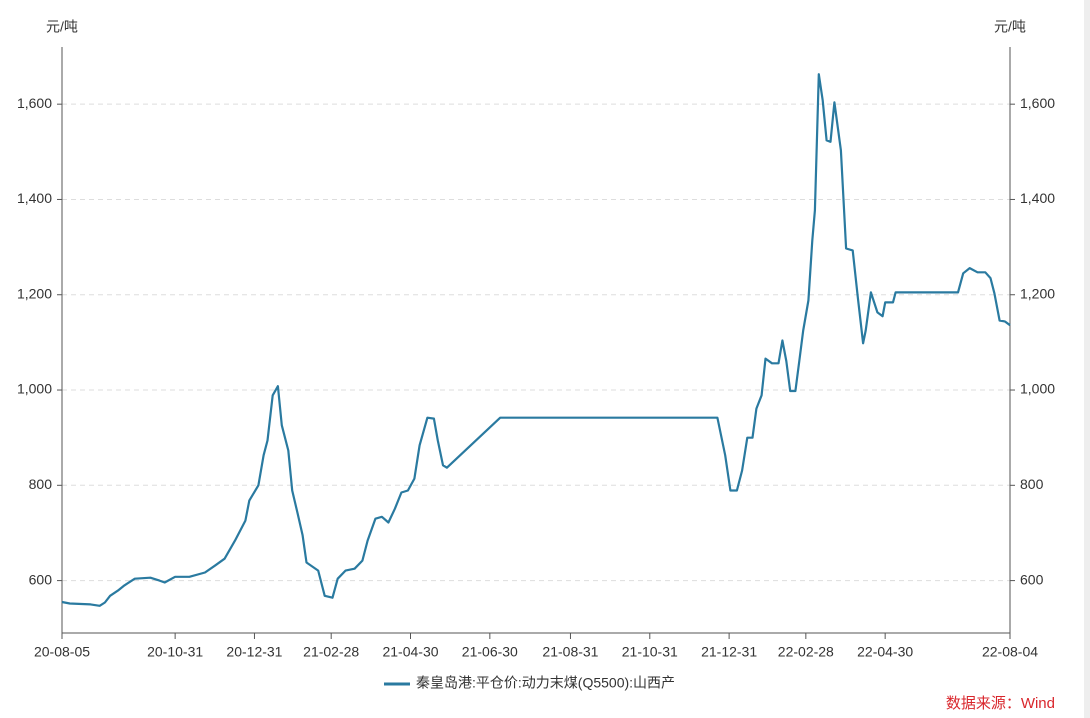 This screenshot has width=1090, height=718. What do you see at coordinates (175, 652) in the screenshot?
I see `x-tick-label: 20-10-31` at bounding box center [175, 652].